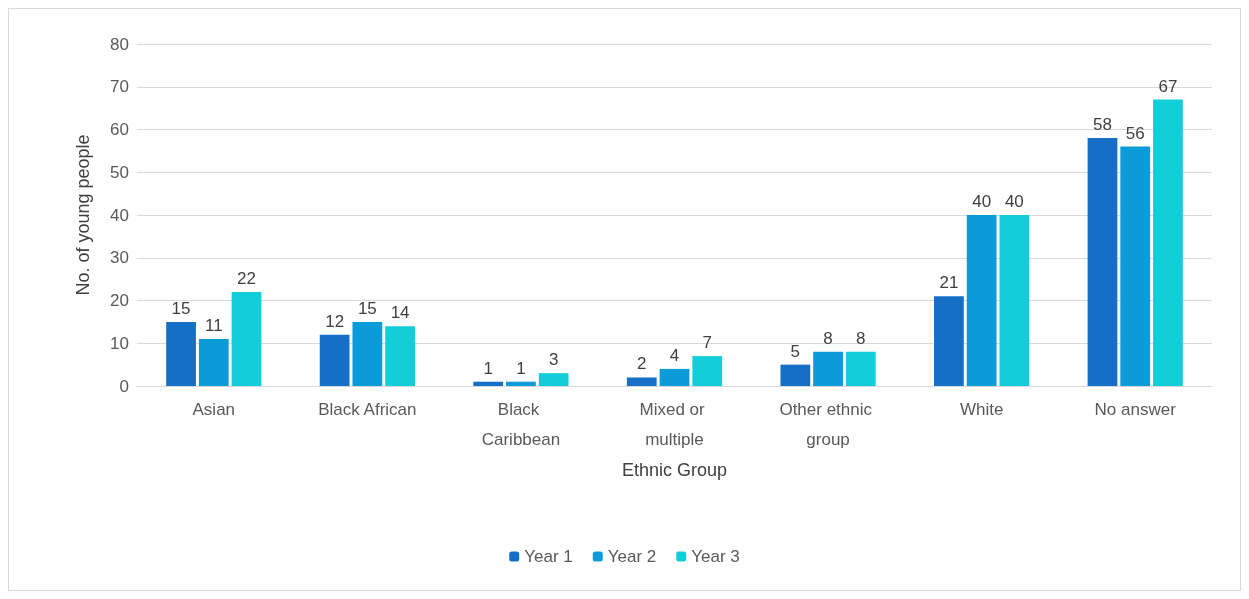 The width and height of the screenshot is (1249, 599). What do you see at coordinates (119, 300) in the screenshot?
I see `y-tick-label: 20` at bounding box center [119, 300].